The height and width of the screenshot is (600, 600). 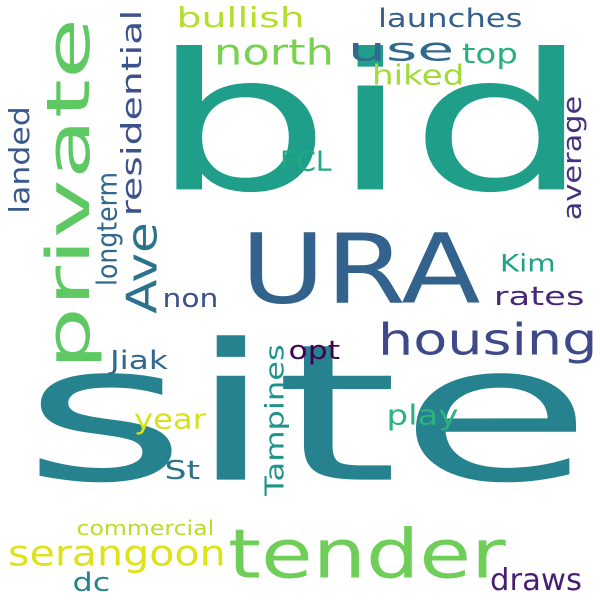 What do you see at coordinates (108, 229) in the screenshot?
I see `word-longterm: longterm` at bounding box center [108, 229].